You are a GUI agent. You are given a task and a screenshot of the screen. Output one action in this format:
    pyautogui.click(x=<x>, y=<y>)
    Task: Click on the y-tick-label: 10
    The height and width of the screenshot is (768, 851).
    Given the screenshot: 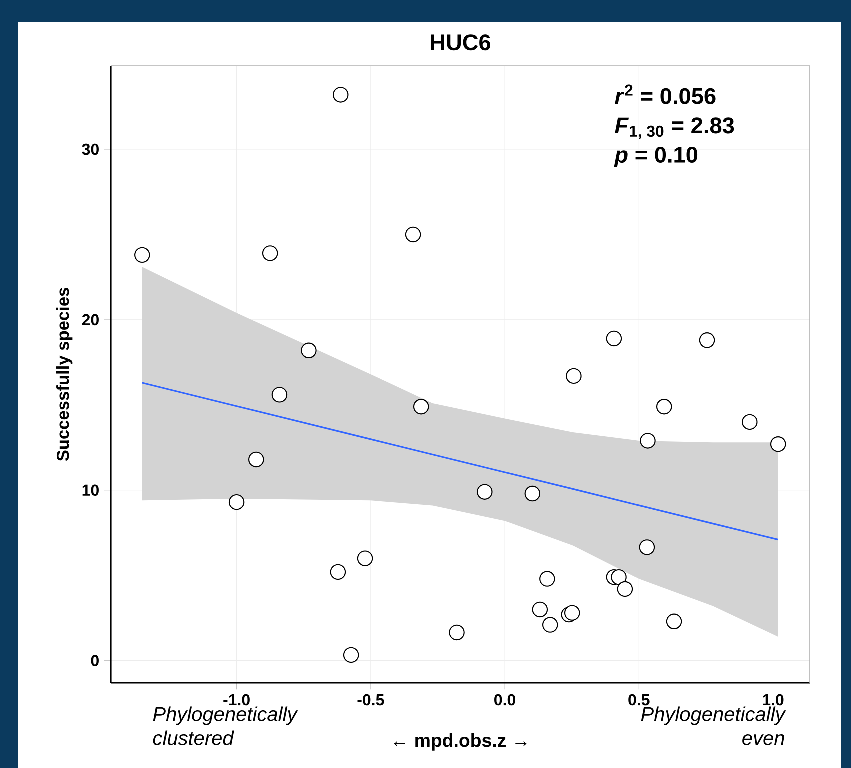 What is the action you would take?
    pyautogui.click(x=90, y=490)
    